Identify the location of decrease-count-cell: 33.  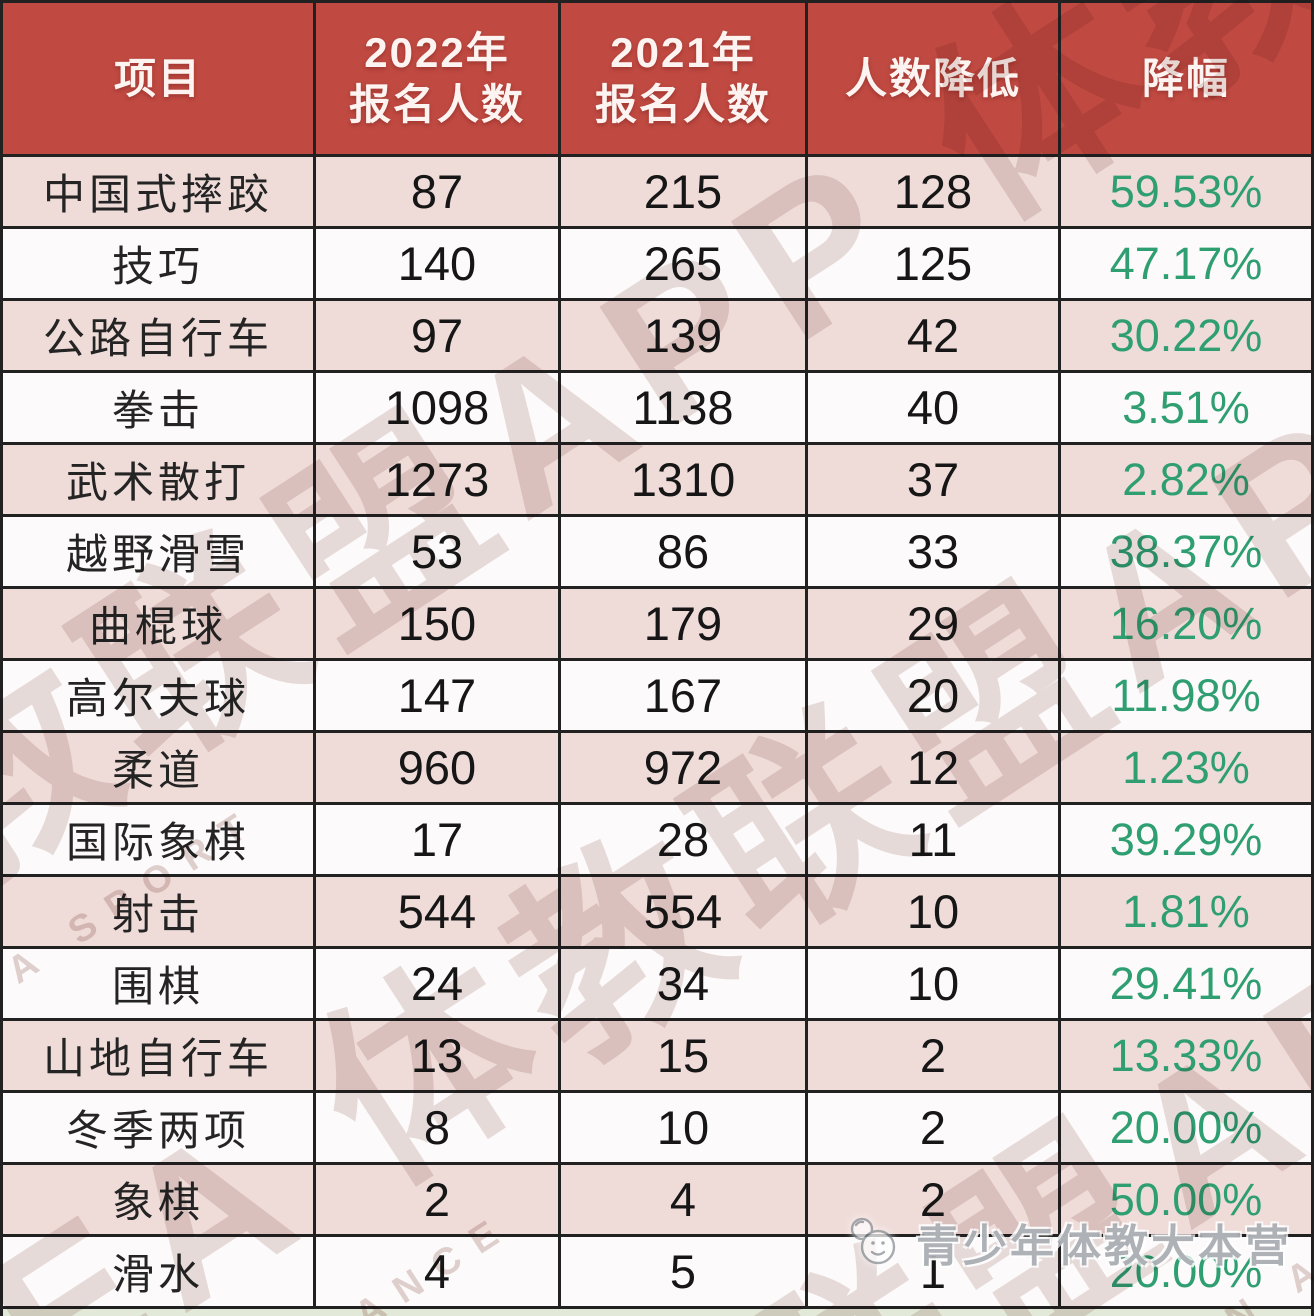
(933, 551).